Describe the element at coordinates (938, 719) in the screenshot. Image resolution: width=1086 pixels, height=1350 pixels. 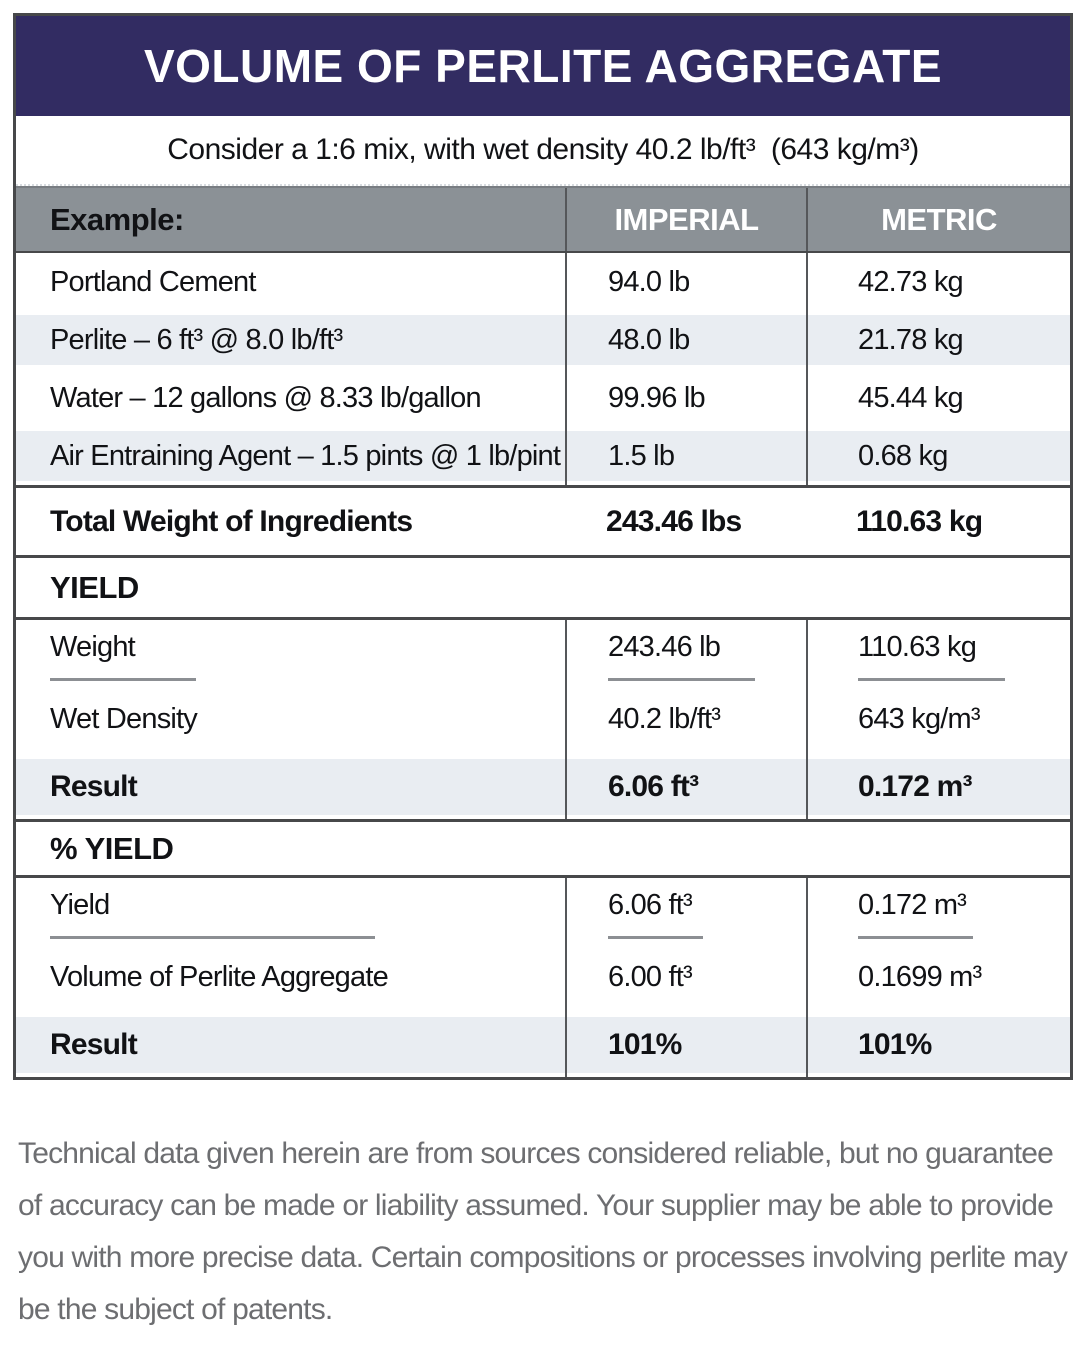
I see `metric-value: 643 kg/m³` at that location.